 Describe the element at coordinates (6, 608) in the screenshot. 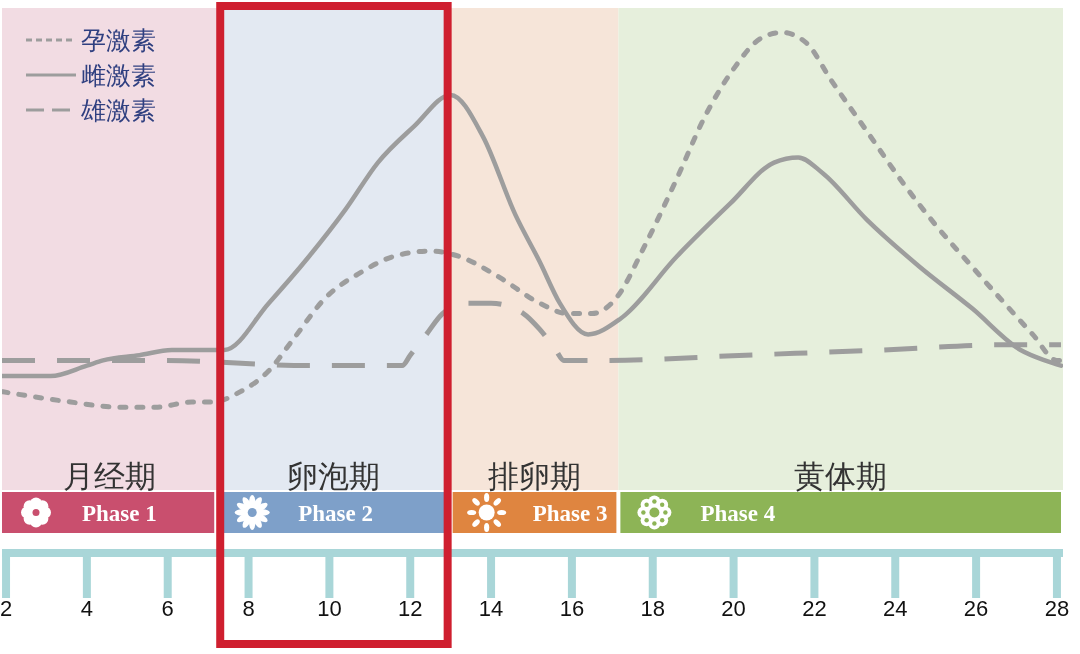

I see `x-tick-label: 2` at that location.